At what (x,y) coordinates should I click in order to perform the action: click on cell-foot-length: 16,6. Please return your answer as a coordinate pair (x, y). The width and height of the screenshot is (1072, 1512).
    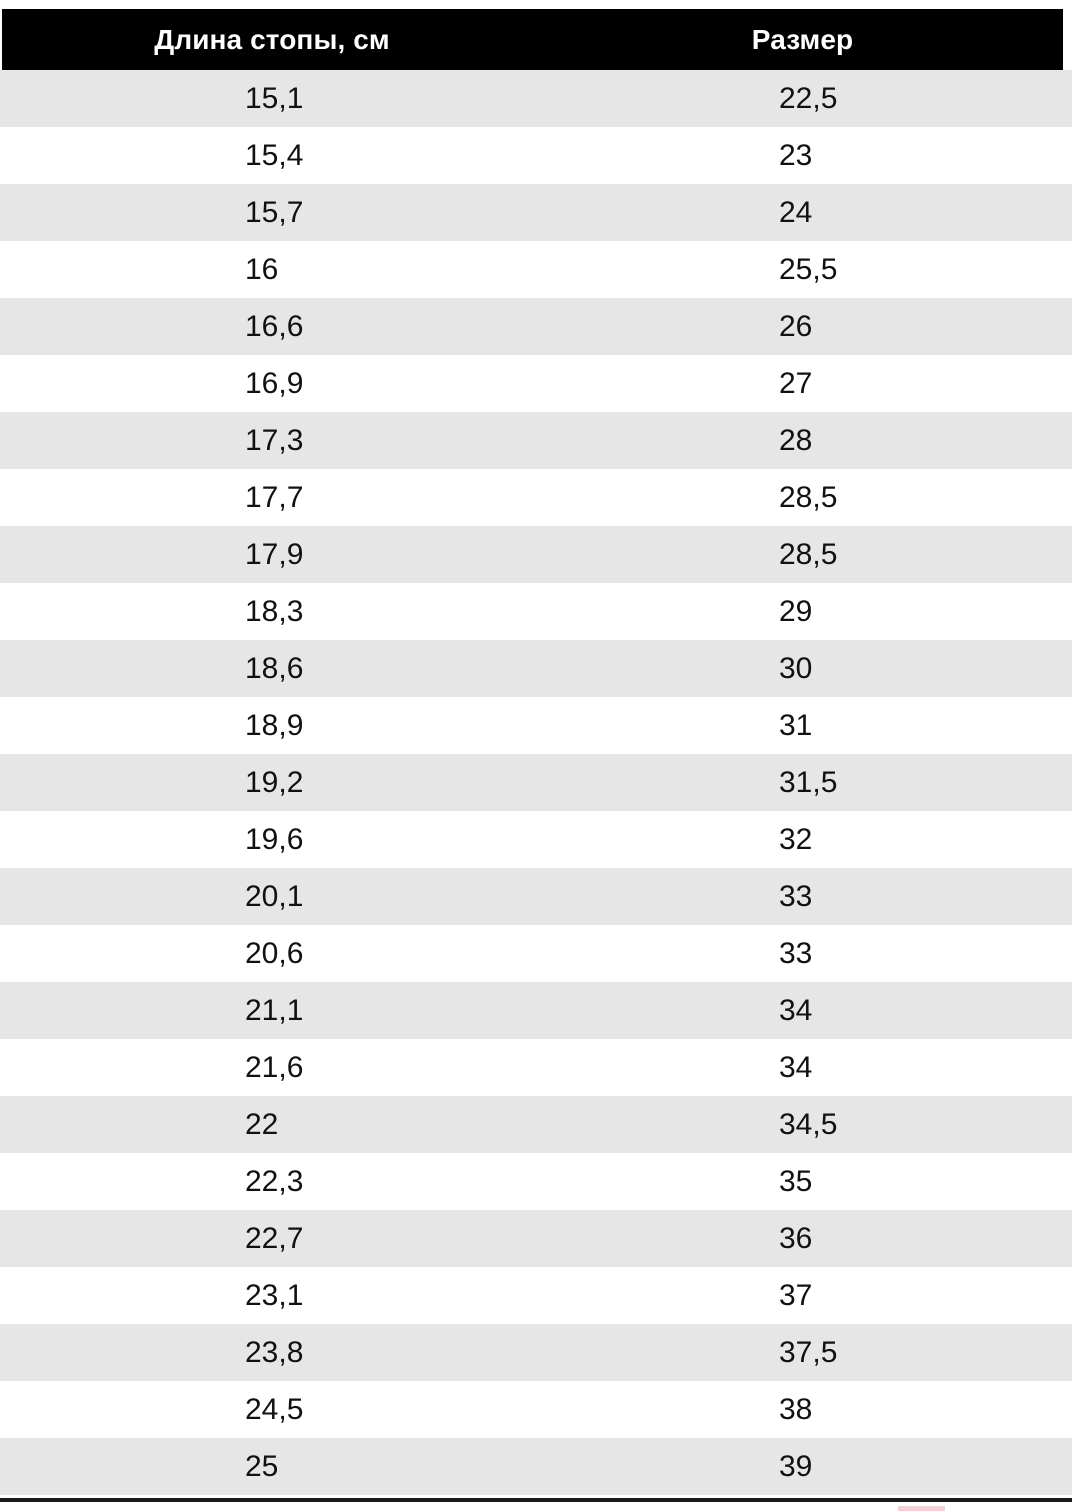
    Looking at the image, I should click on (274, 326).